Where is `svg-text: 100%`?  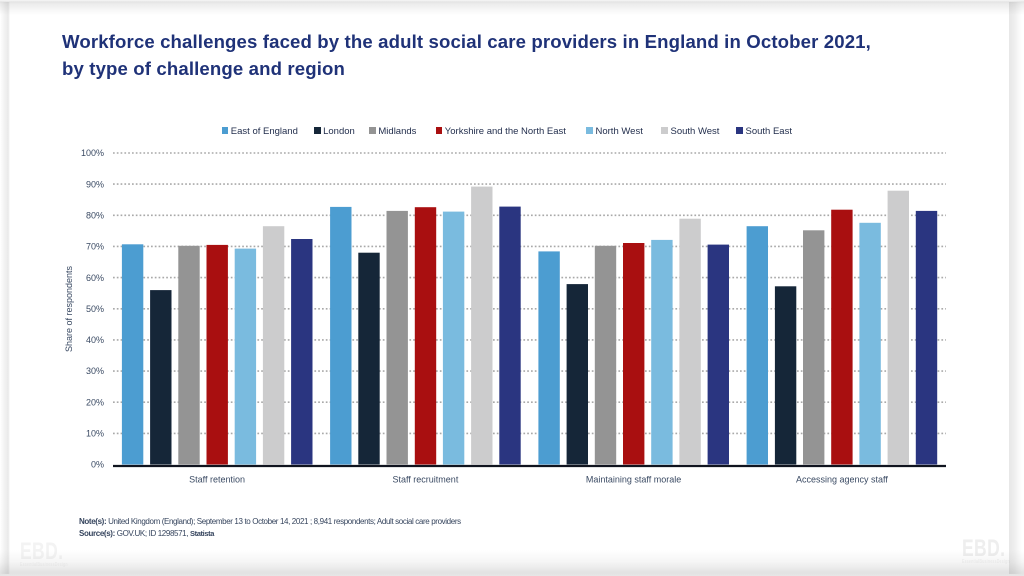 svg-text: 100% is located at coordinates (92, 153).